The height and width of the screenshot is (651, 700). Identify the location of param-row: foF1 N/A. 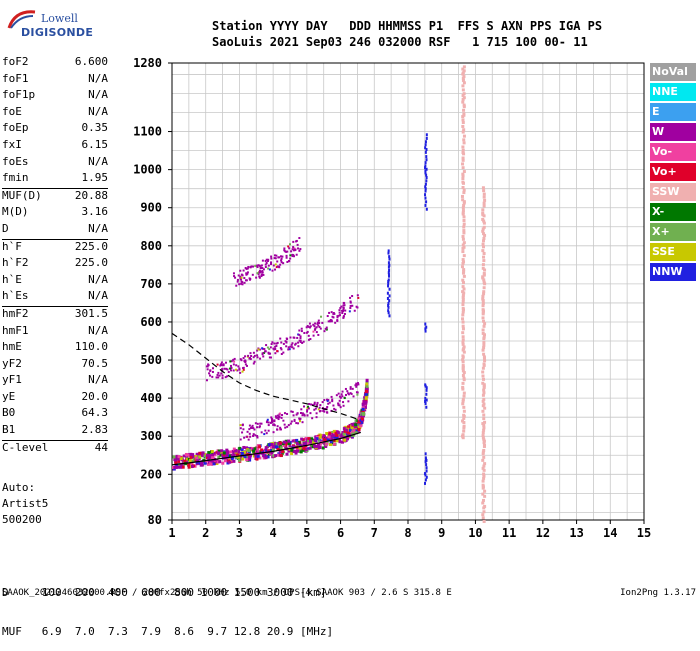
(55, 80).